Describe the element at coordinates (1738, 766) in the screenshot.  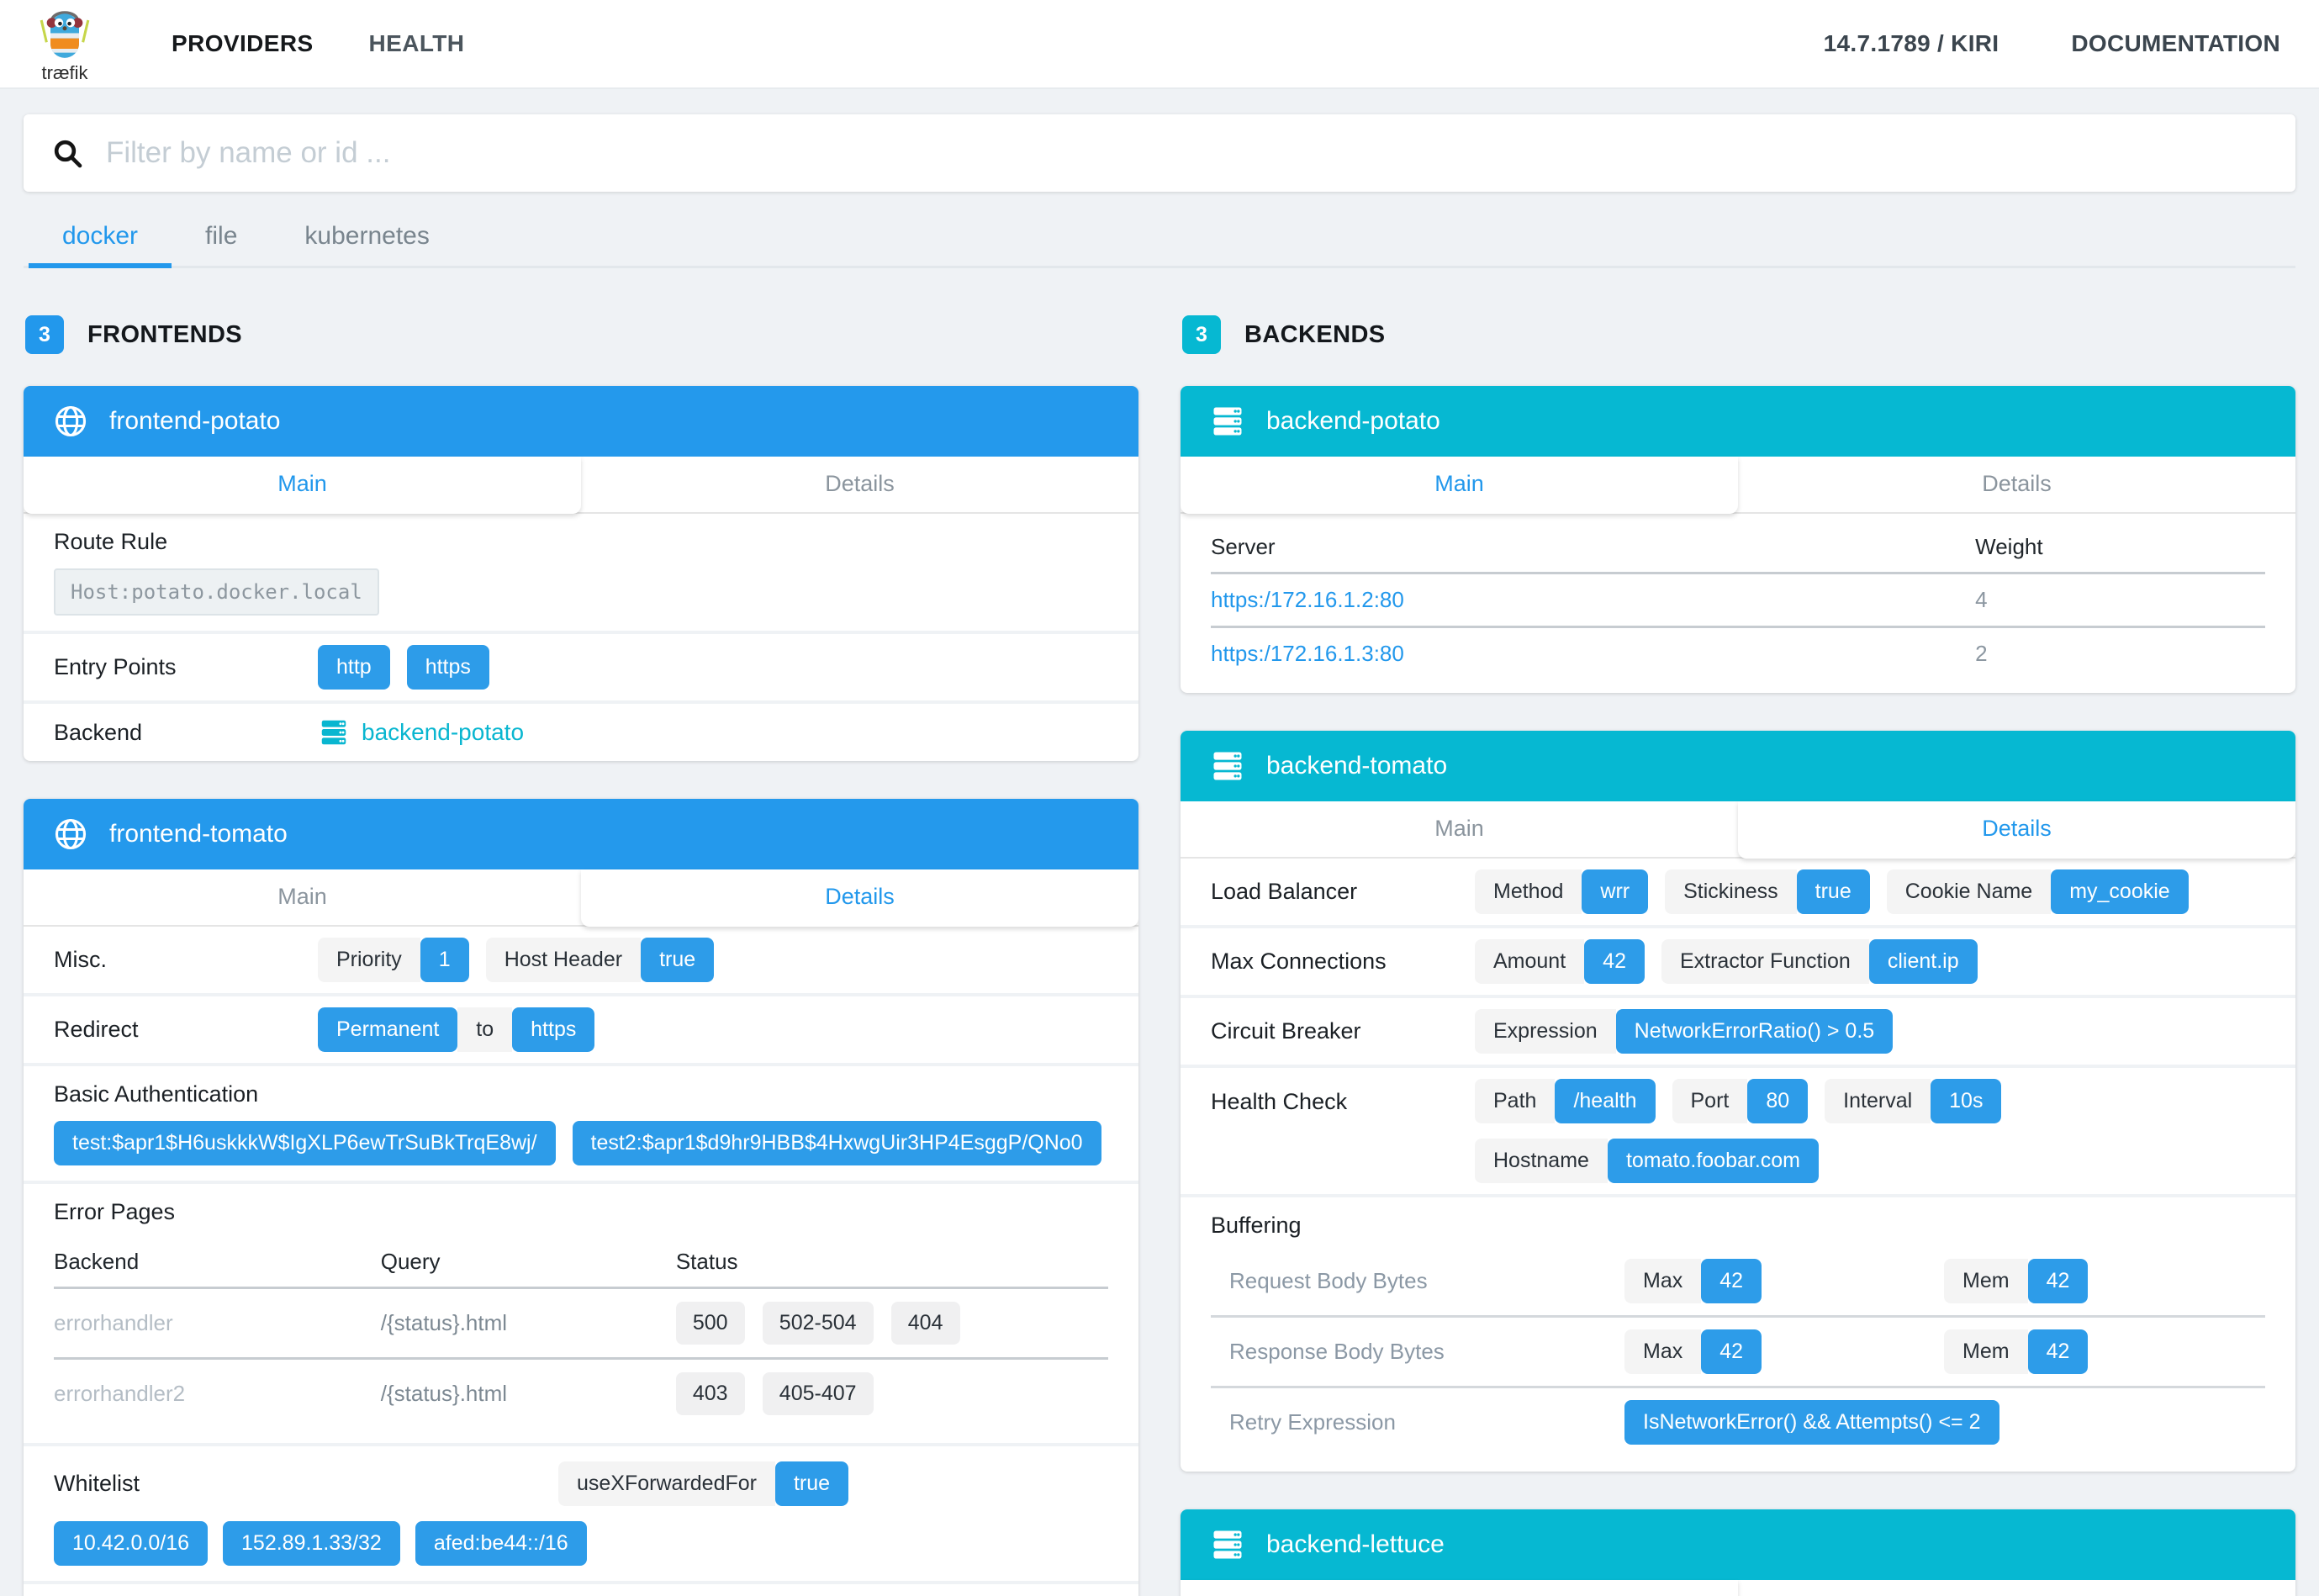
I see `card-header: backend-tomato` at that location.